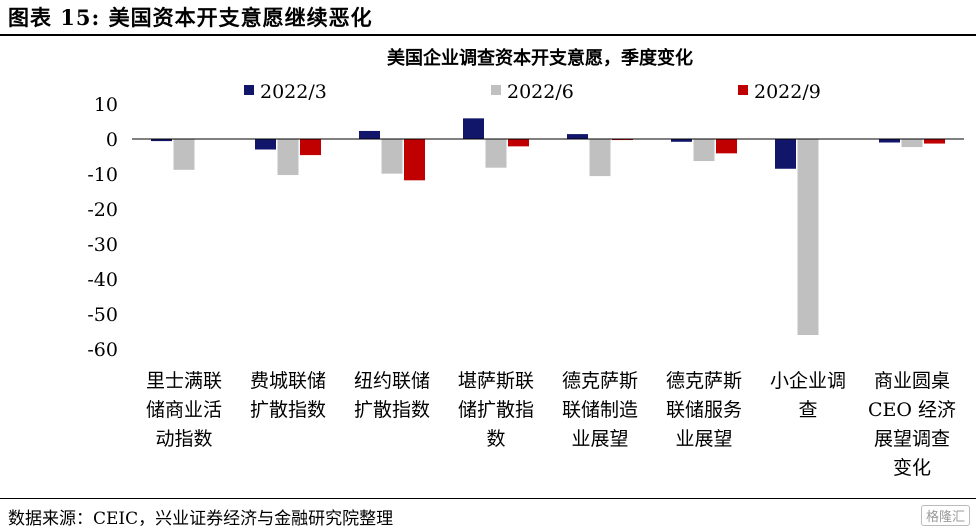  Describe the element at coordinates (112, 140) in the screenshot. I see `y-tick-label: 0` at that location.